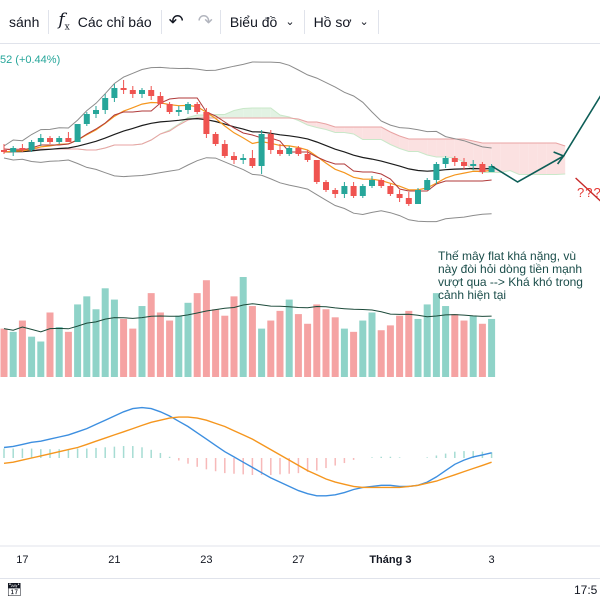 The height and width of the screenshot is (600, 600). What do you see at coordinates (247, 190) in the screenshot?
I see `bollinger-lower` at bounding box center [247, 190].